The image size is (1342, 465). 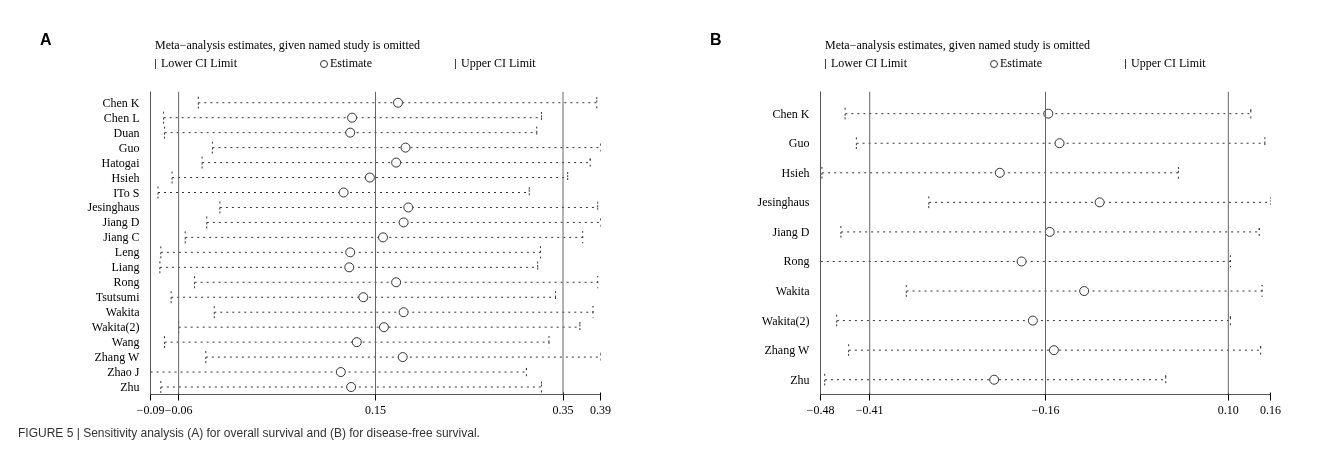 What do you see at coordinates (178, 409) in the screenshot?
I see `x-tick-label: −0.06` at bounding box center [178, 409].